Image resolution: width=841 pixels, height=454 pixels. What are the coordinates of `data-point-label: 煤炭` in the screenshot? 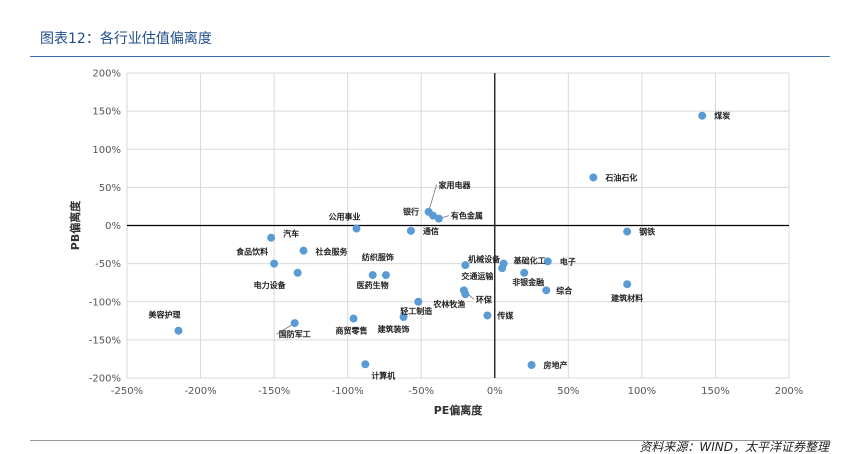 It's located at (722, 116).